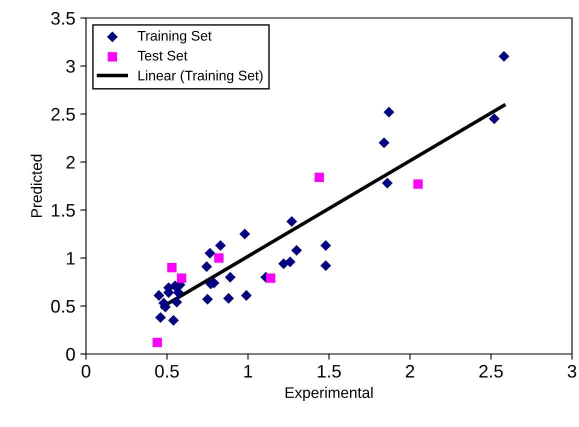  Describe the element at coordinates (572, 371) in the screenshot. I see `x-tick-label: 3` at that location.